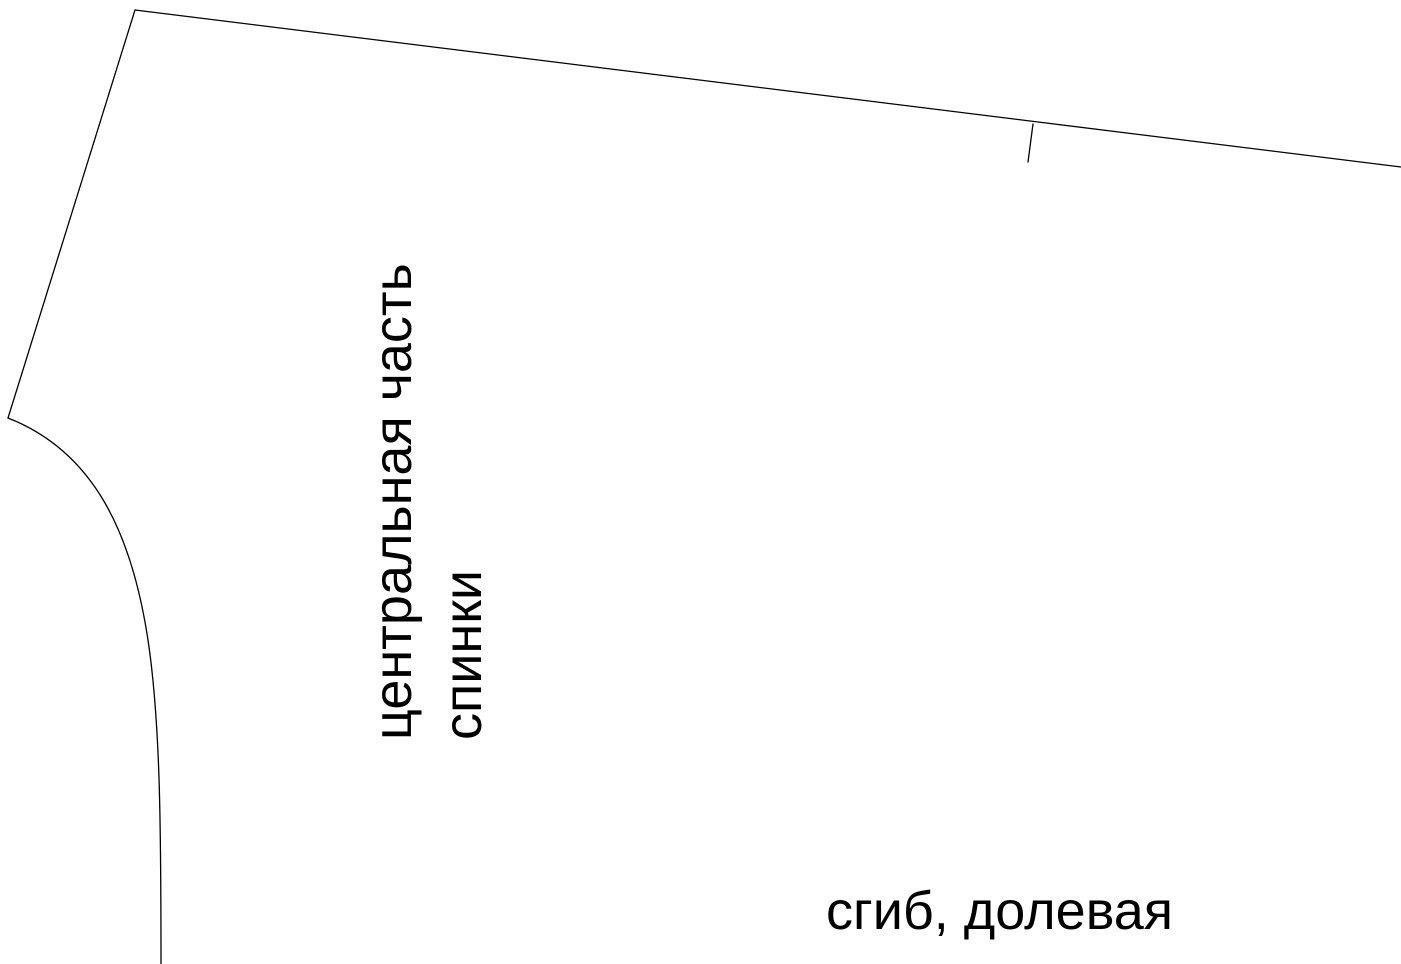 The height and width of the screenshot is (964, 1401). I want to click on piece-name-label-line-2: спинки, so click(463, 654).